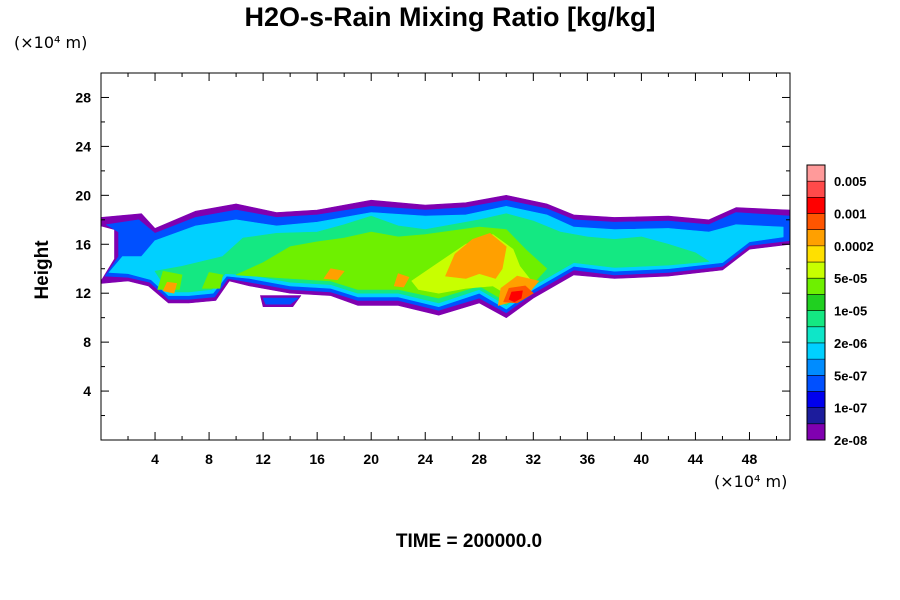 Image resolution: width=900 pixels, height=600 pixels. I want to click on colorbar-frame, so click(816, 302).